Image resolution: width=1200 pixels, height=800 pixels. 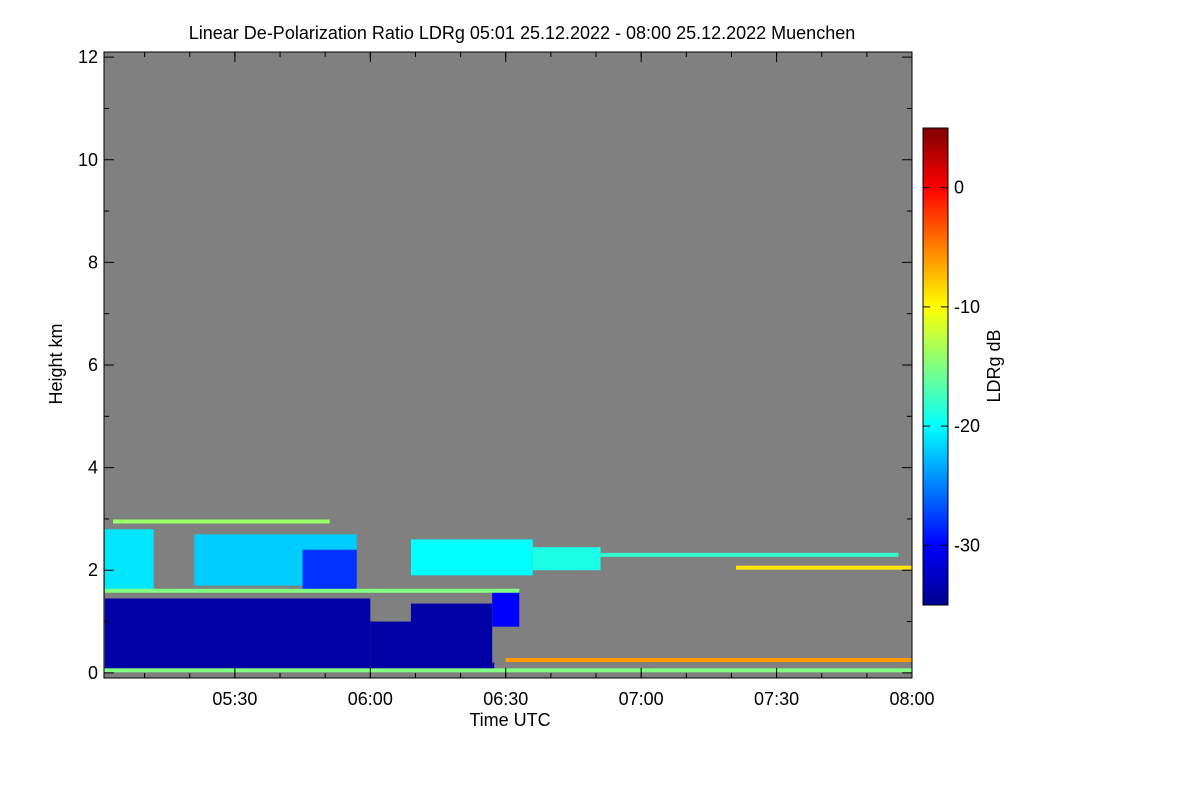 What do you see at coordinates (93, 262) in the screenshot?
I see `y-tick-label-4: 8` at bounding box center [93, 262].